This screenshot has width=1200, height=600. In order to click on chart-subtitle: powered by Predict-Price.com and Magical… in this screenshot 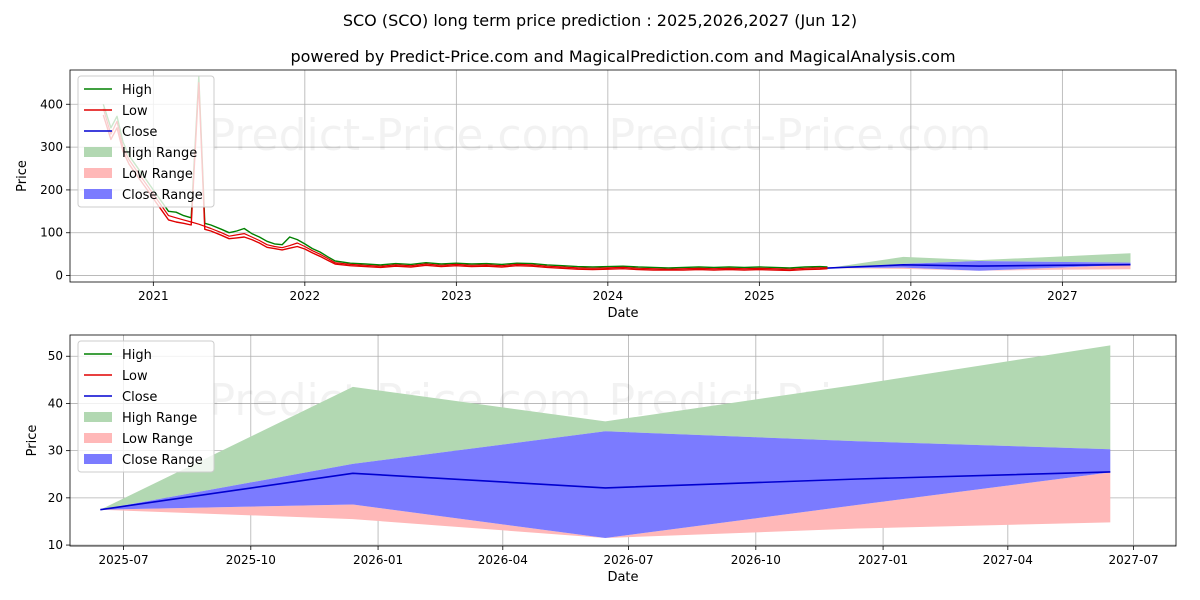, I will do `click(622, 56)`.